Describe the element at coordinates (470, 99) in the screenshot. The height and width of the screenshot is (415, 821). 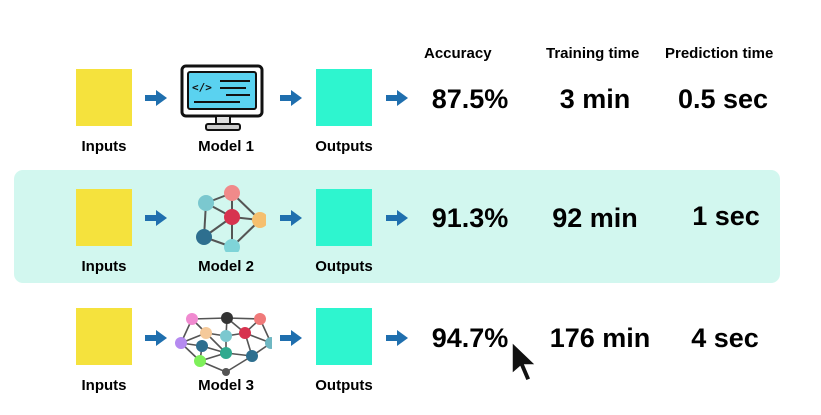
I see `accuracy-value: 87.5%` at that location.